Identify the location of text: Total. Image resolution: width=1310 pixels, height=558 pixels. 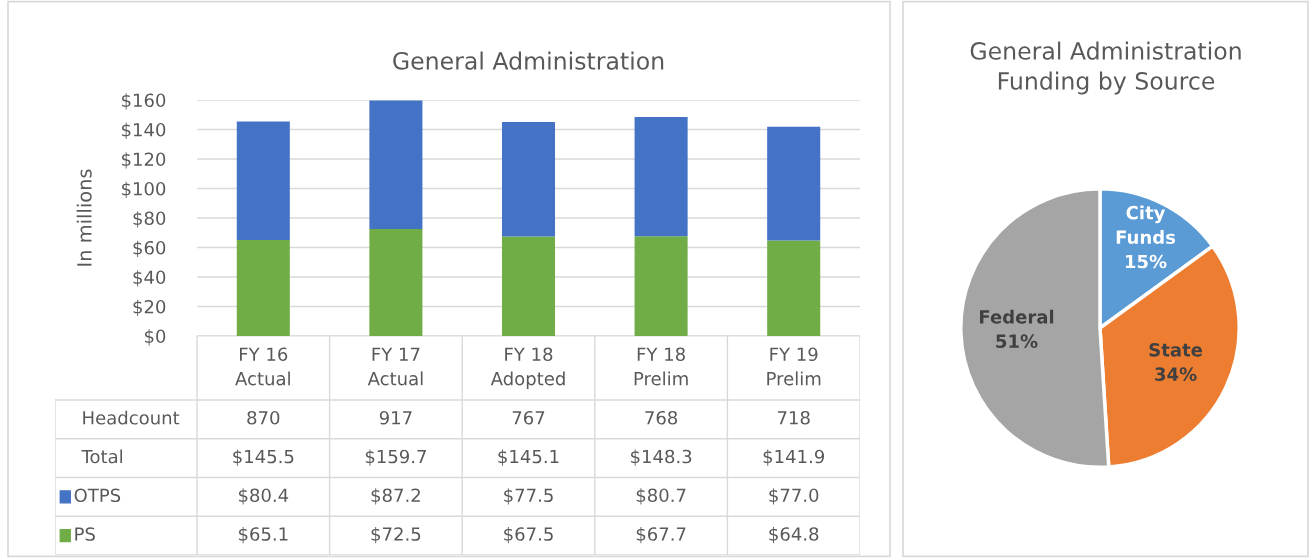
(101, 456).